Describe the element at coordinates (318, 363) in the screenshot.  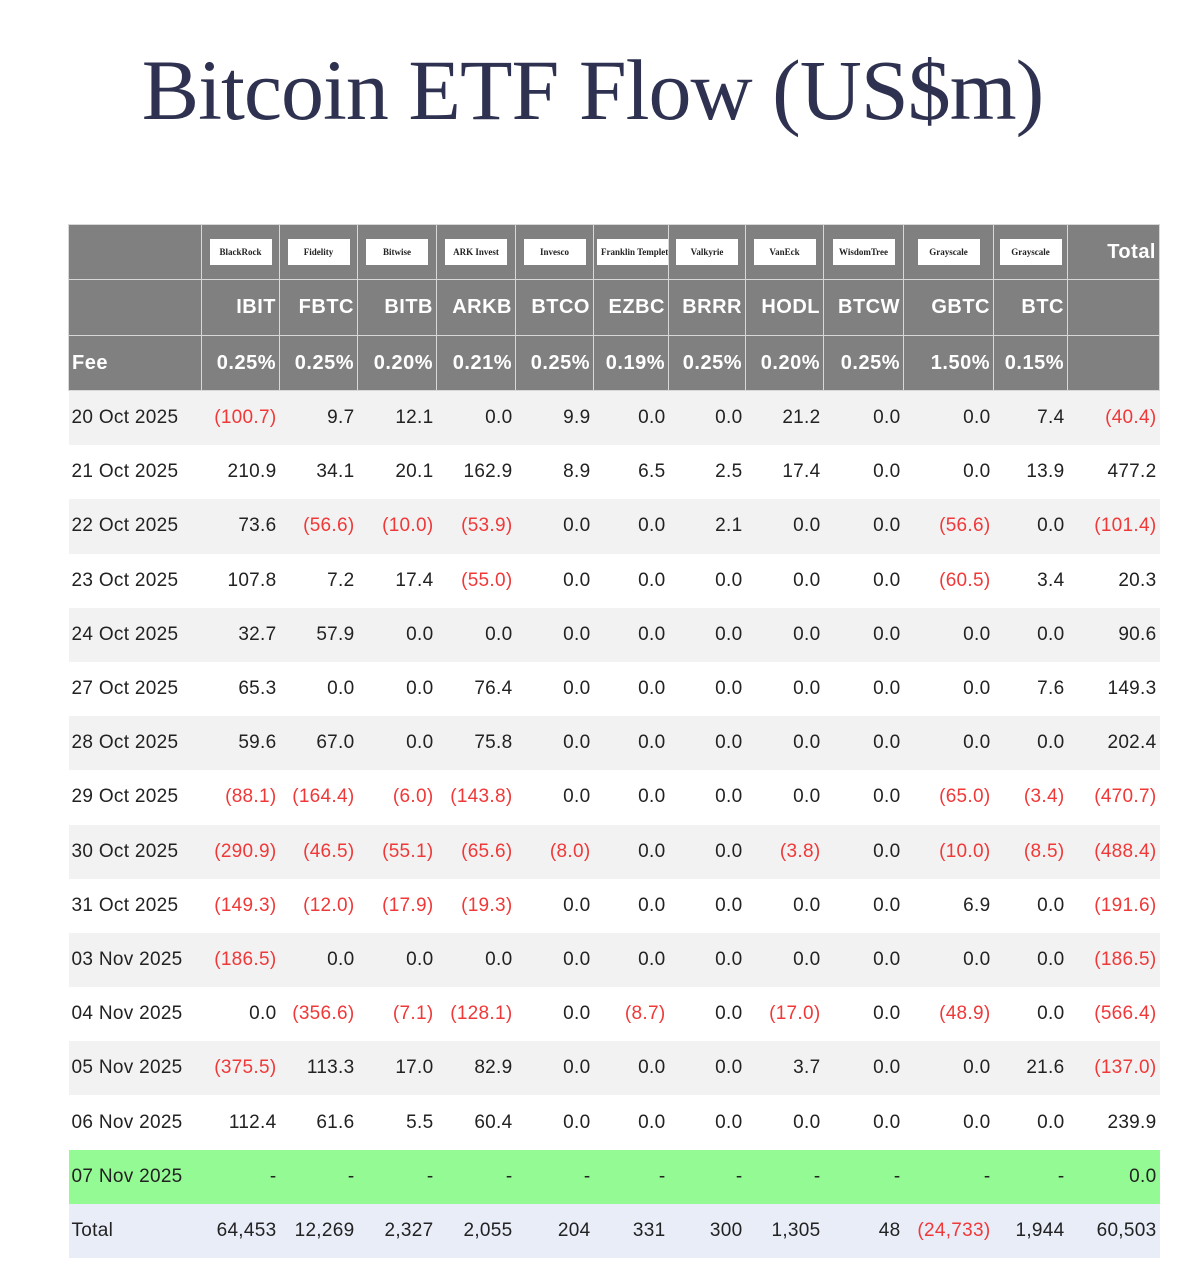
I see `fee-fbtc: 0.25%` at that location.